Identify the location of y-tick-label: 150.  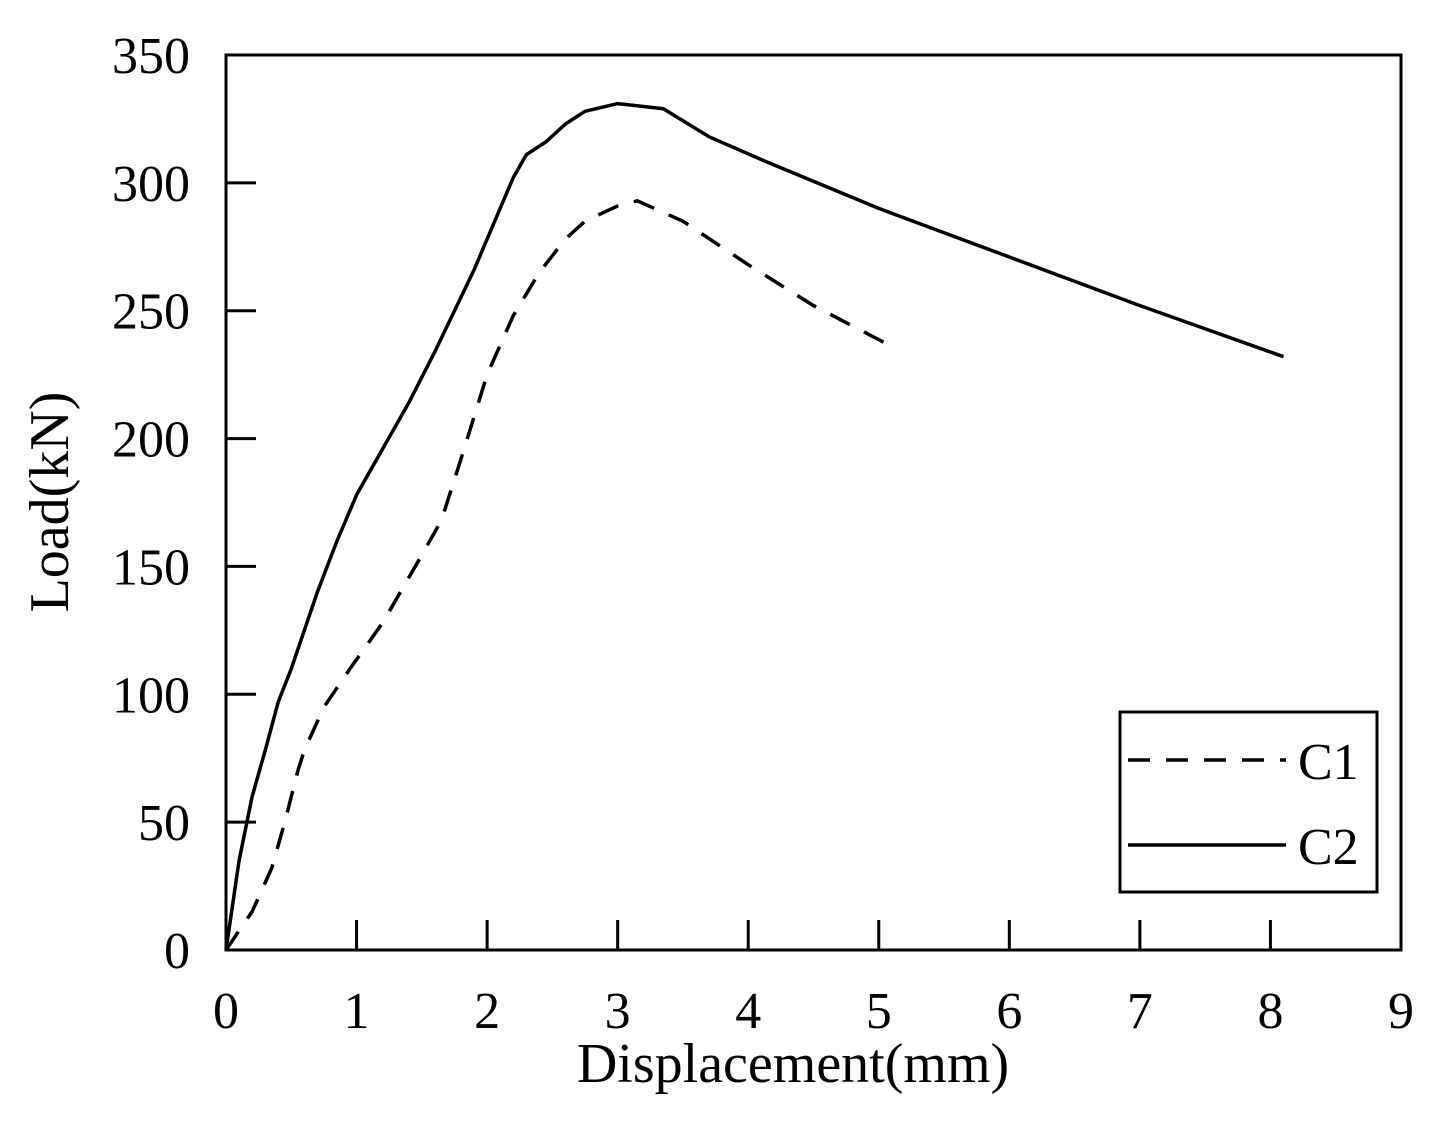
(151, 567).